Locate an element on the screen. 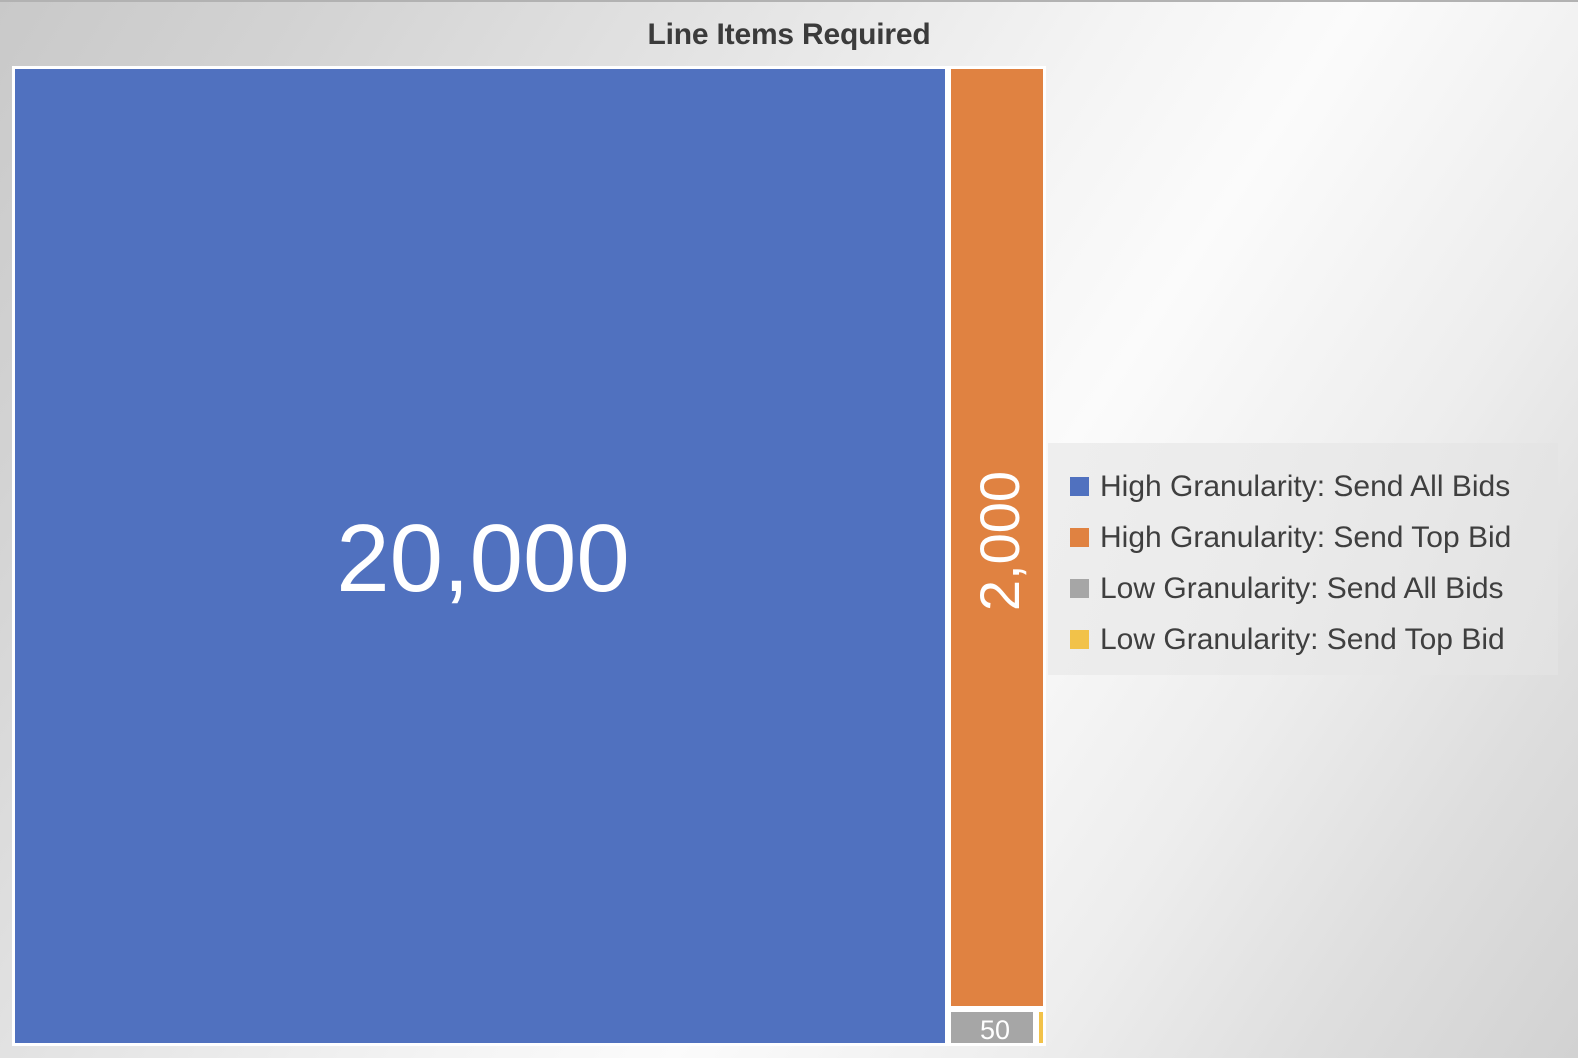 The width and height of the screenshot is (1578, 1058). legend-label-high-granularity-send-top-bid: High Granularity: Send Top Bid is located at coordinates (1306, 537).